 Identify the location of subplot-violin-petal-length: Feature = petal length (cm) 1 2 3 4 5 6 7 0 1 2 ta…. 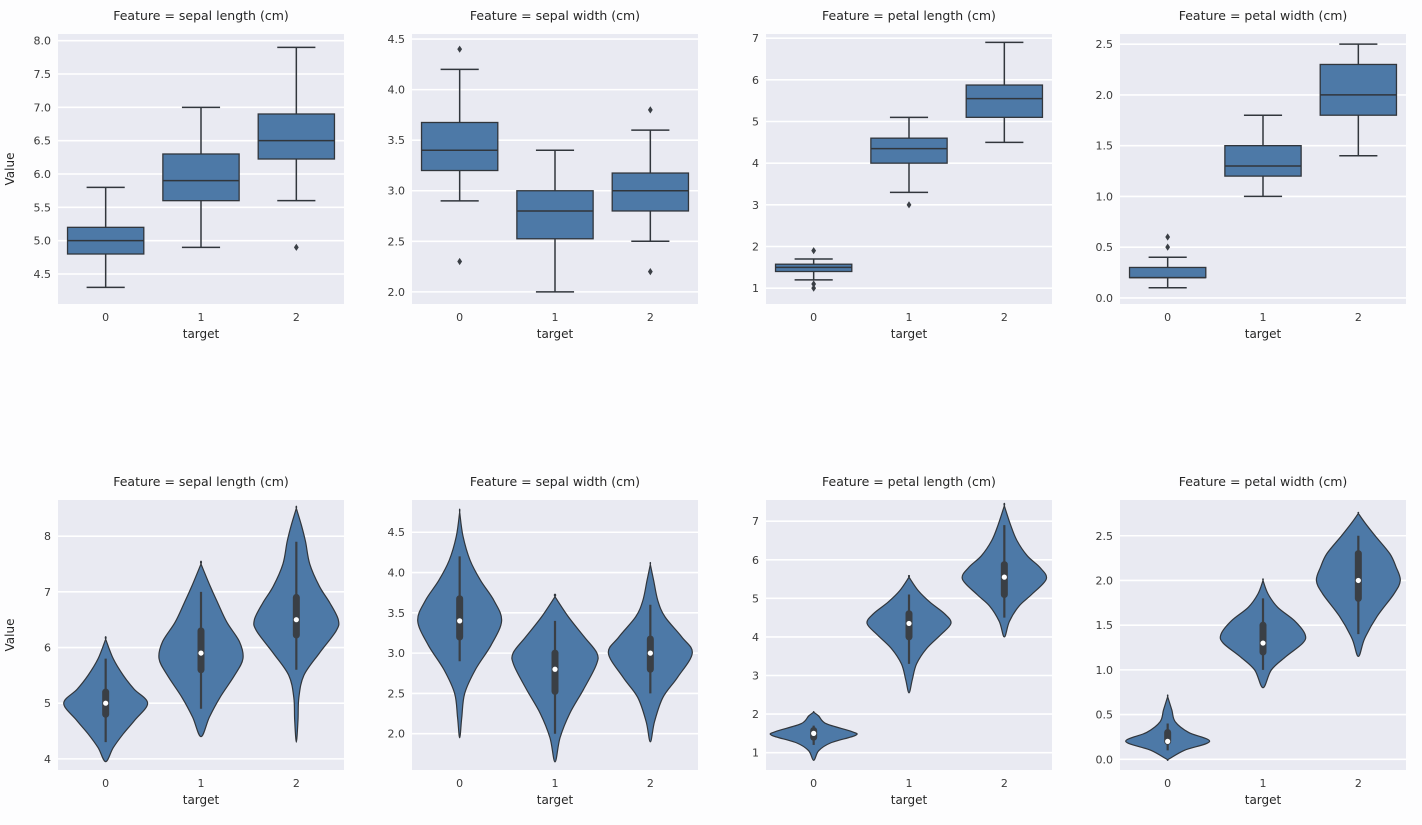
(886, 646).